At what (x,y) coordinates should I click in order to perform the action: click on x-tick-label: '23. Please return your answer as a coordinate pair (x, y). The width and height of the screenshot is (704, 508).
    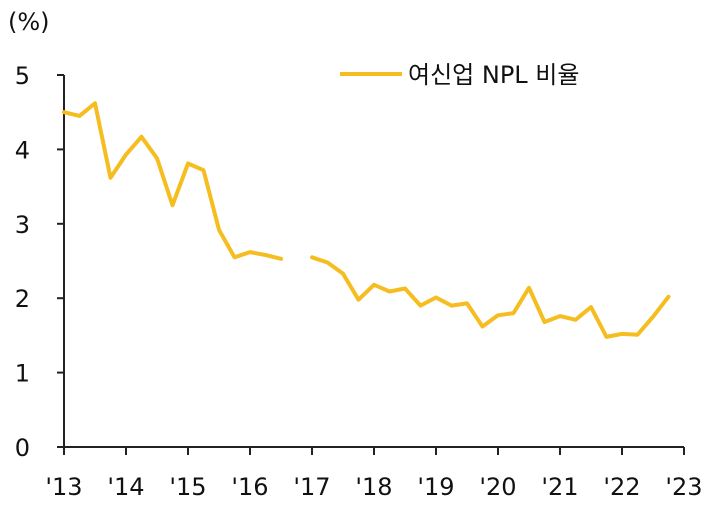
    Looking at the image, I should click on (683, 487).